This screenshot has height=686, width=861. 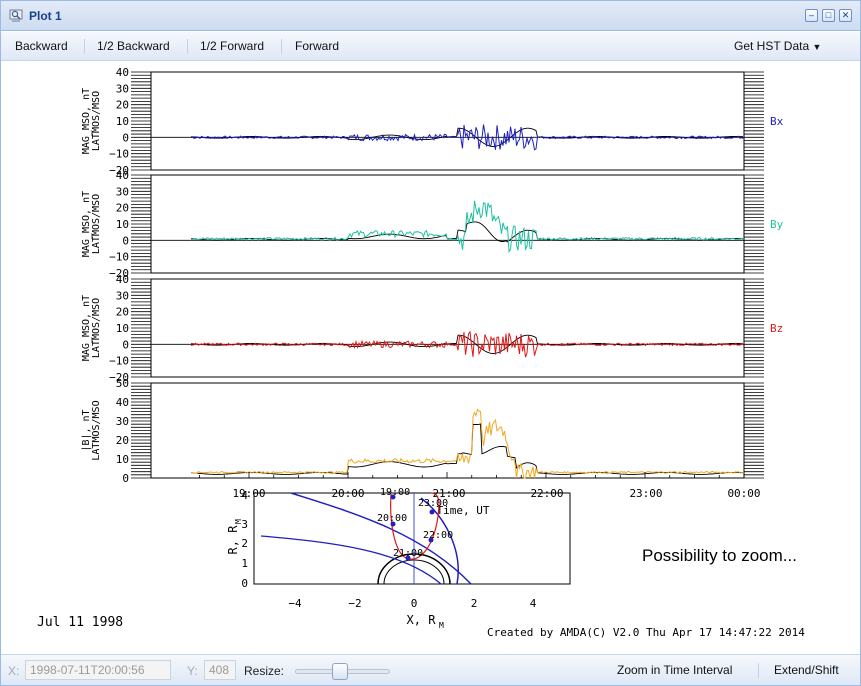 I want to click on forward-button: Forward, so click(x=317, y=46).